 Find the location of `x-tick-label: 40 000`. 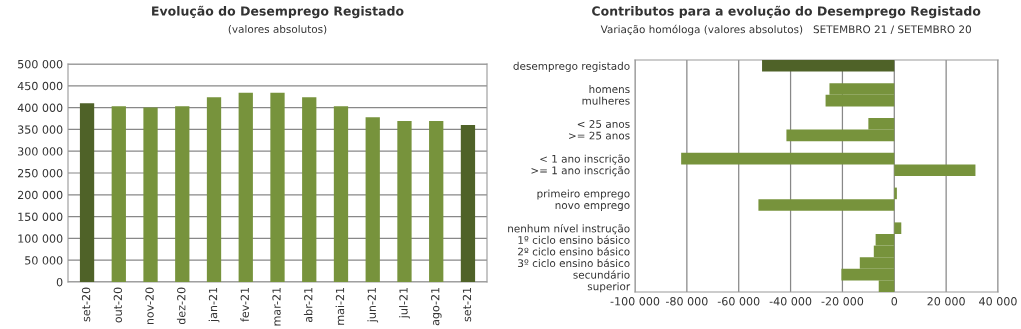

x-tick-label: 40 000 is located at coordinates (998, 301).